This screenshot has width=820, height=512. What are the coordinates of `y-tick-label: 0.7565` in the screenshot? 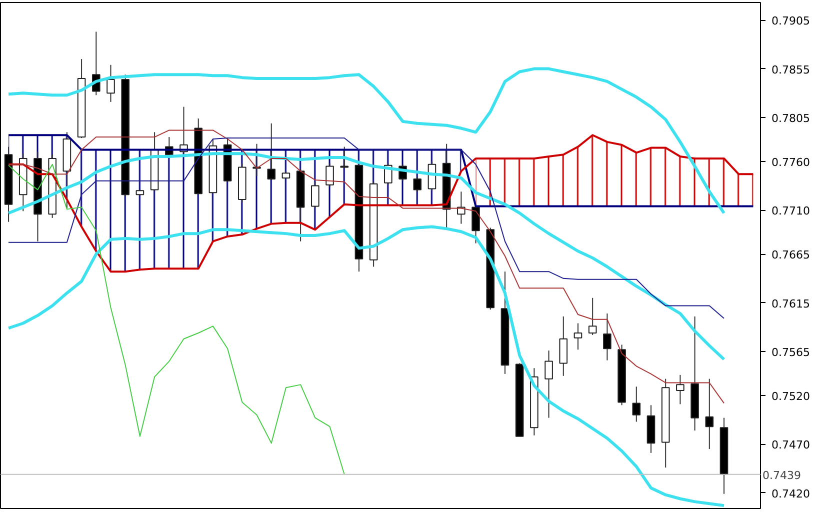 It's located at (791, 353).